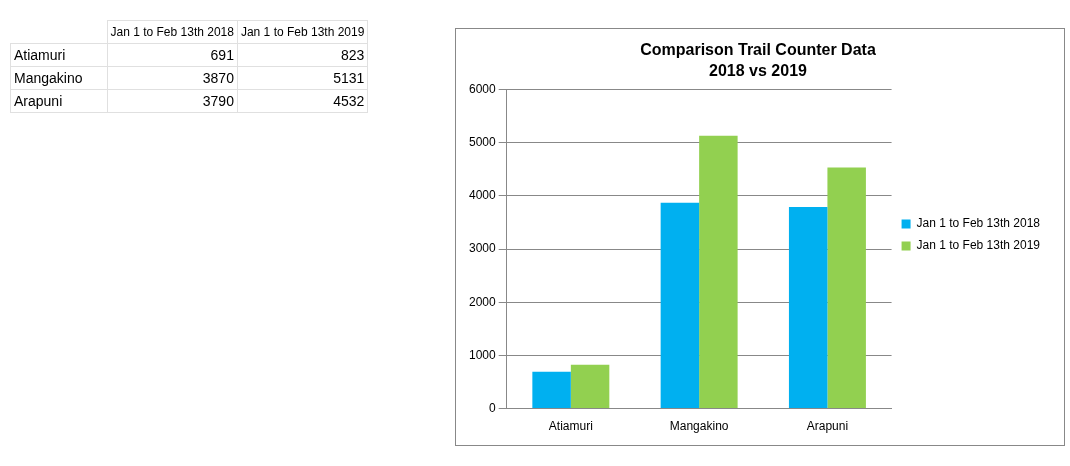 The image size is (1070, 466). What do you see at coordinates (482, 354) in the screenshot?
I see `y-tick-label: 1000` at bounding box center [482, 354].